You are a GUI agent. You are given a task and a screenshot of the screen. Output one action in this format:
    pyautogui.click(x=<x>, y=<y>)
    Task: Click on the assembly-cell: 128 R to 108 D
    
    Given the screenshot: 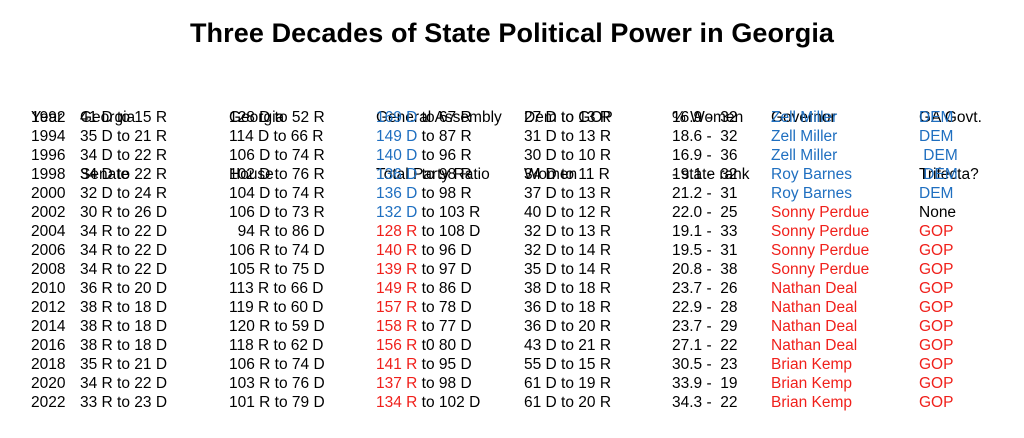 What is the action you would take?
    pyautogui.click(x=428, y=231)
    